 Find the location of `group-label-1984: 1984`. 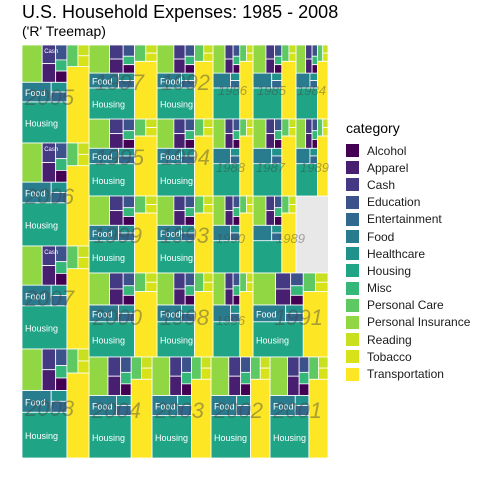

group-label-1984: 1984 is located at coordinates (311, 90).